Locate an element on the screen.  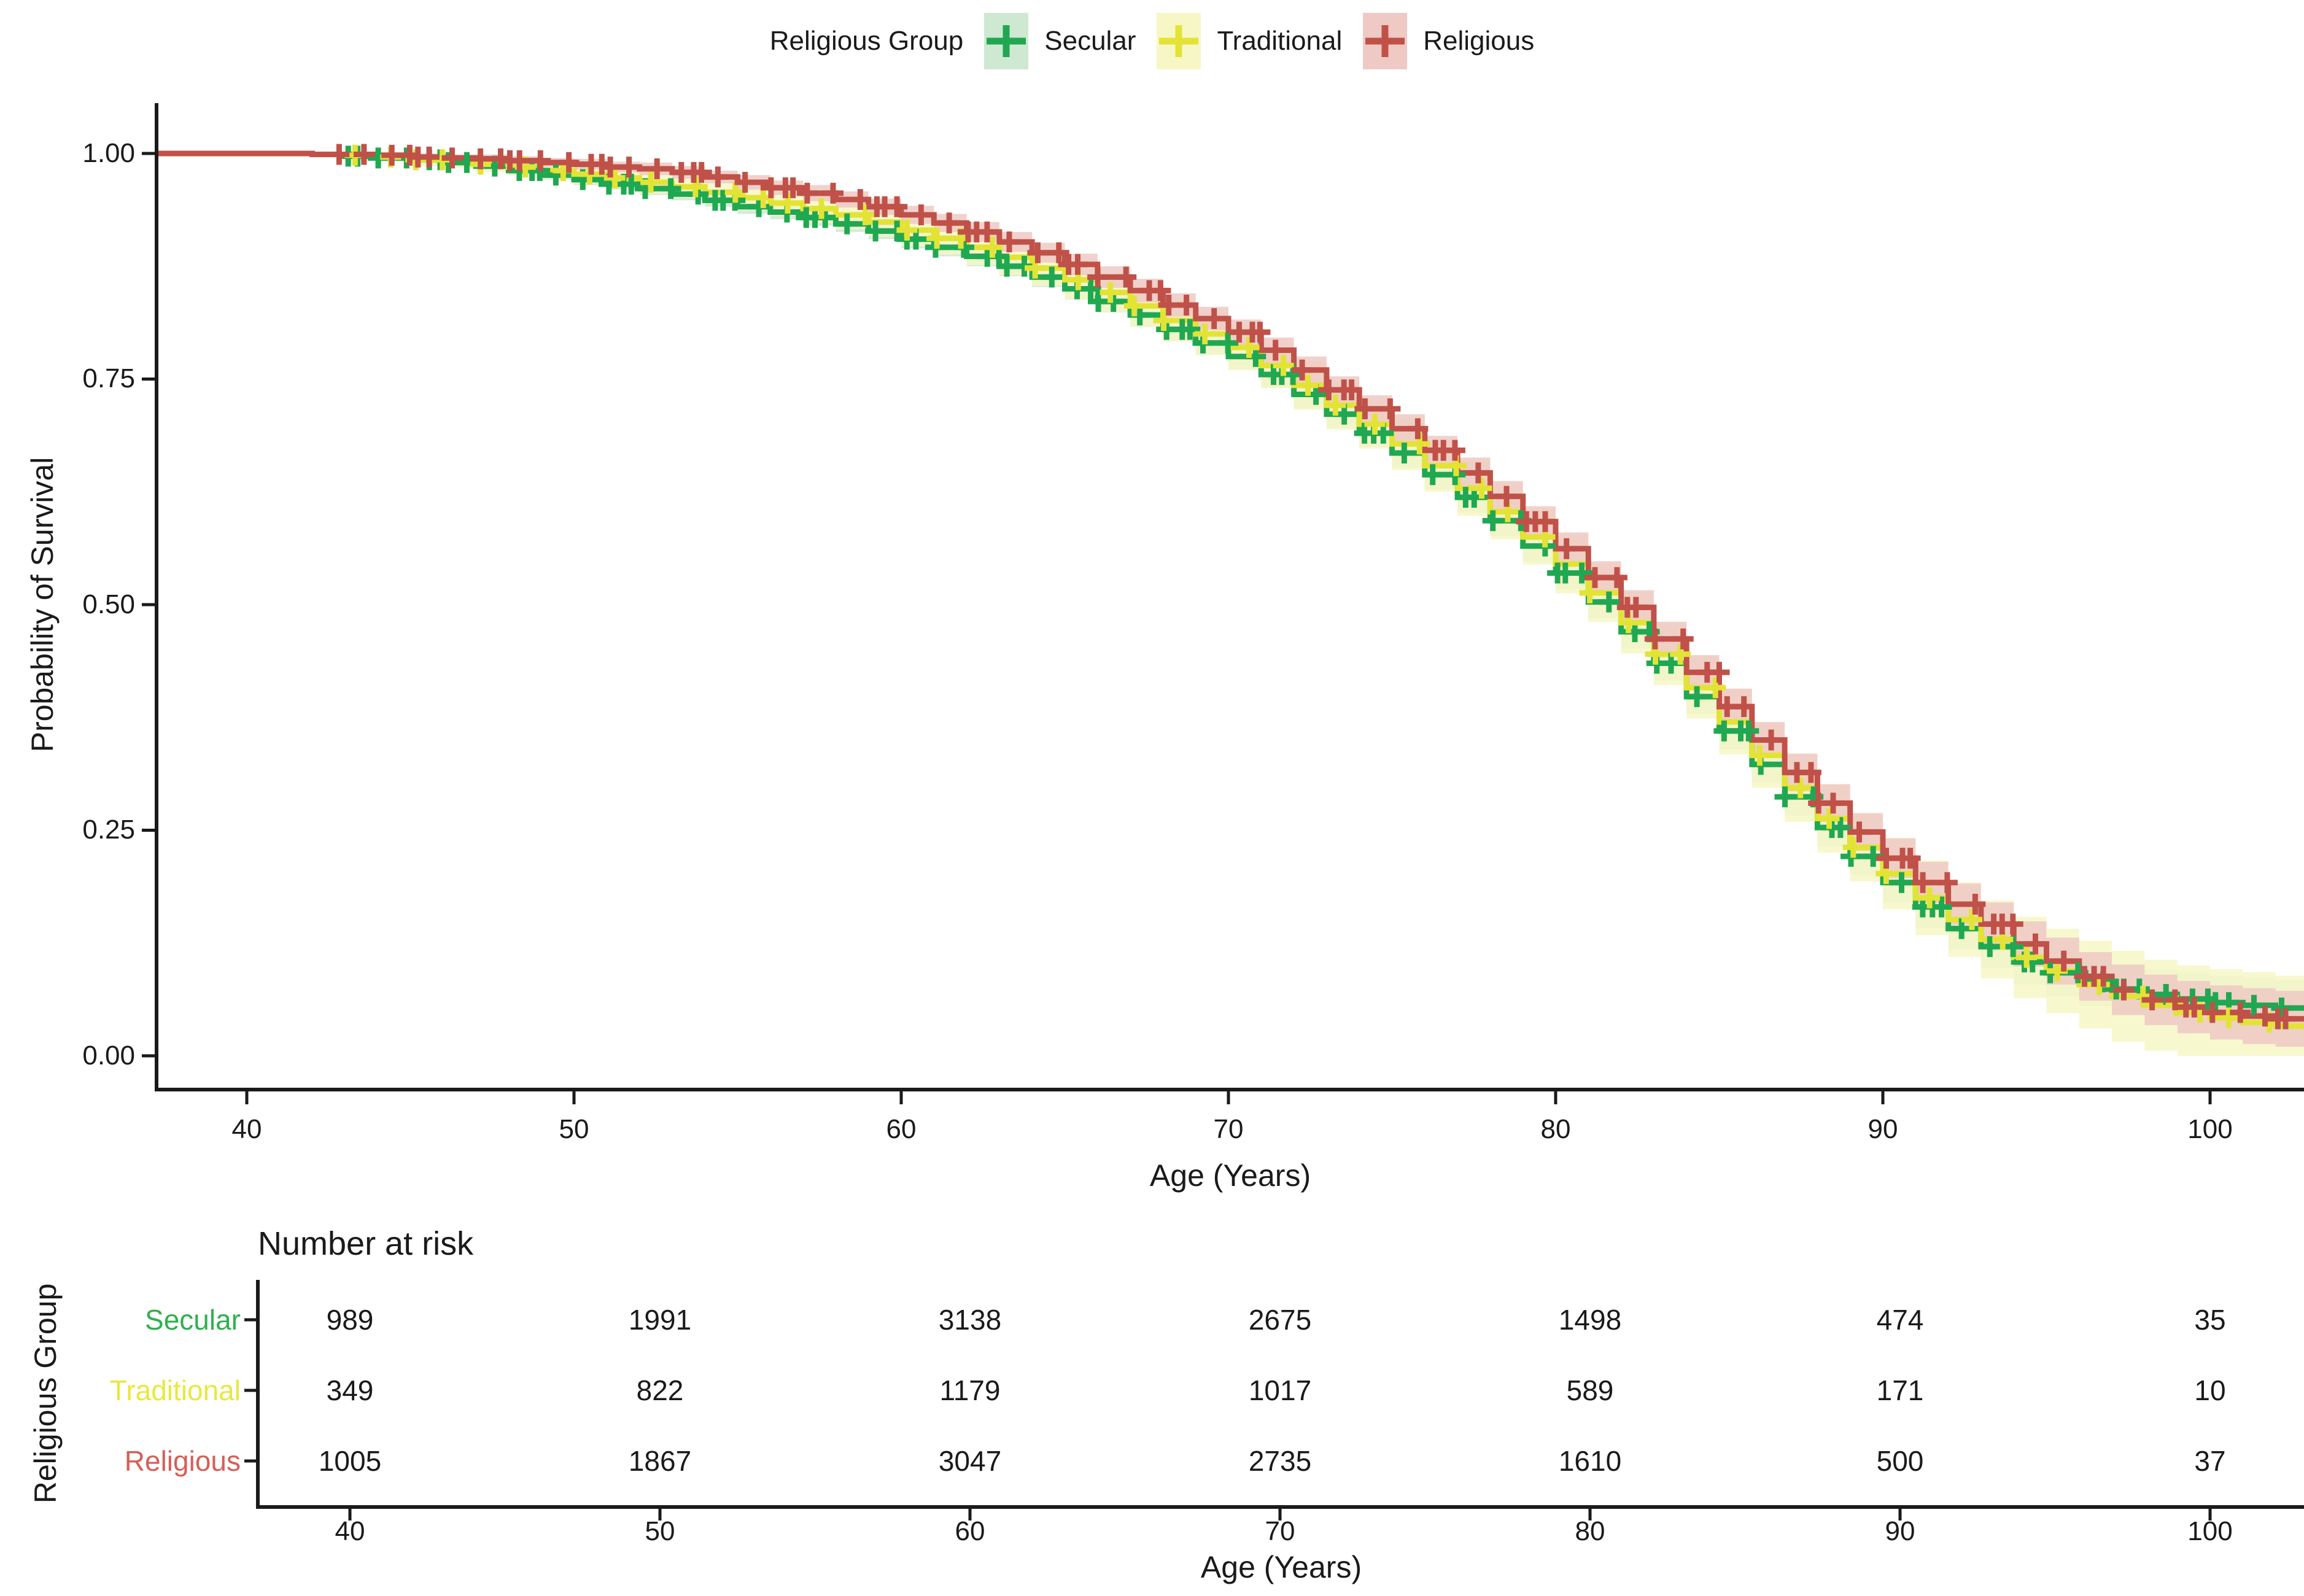
table-x-tick-40: 40 is located at coordinates (350, 1531).